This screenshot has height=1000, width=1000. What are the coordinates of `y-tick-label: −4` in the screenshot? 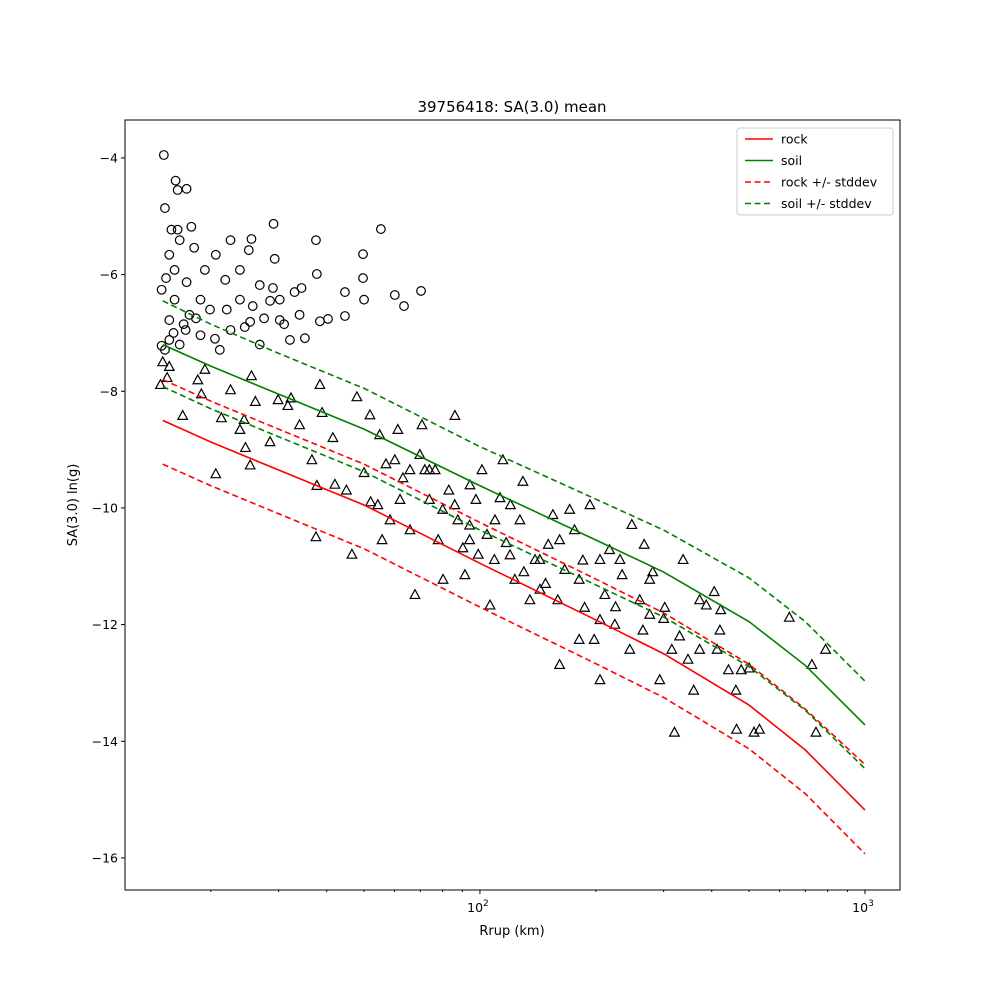 It's located at (109, 157).